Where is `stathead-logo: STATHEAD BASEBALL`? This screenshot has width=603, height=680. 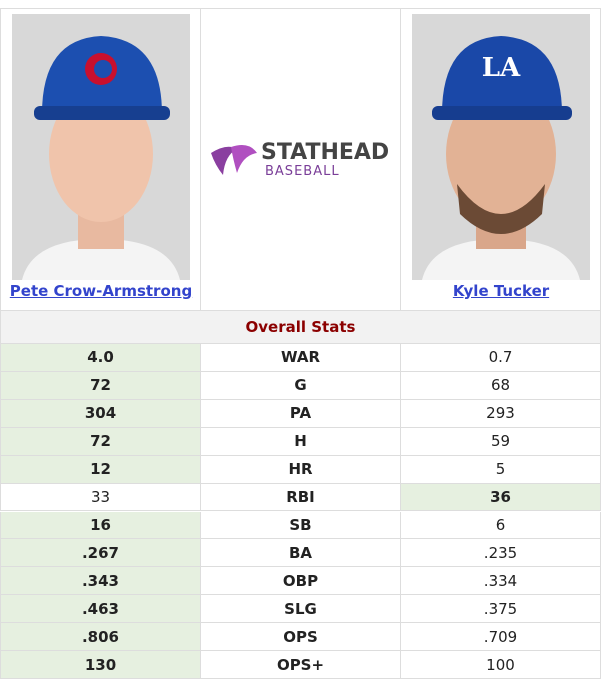
stathead-logo: STATHEAD BASEBALL is located at coordinates (300, 159).